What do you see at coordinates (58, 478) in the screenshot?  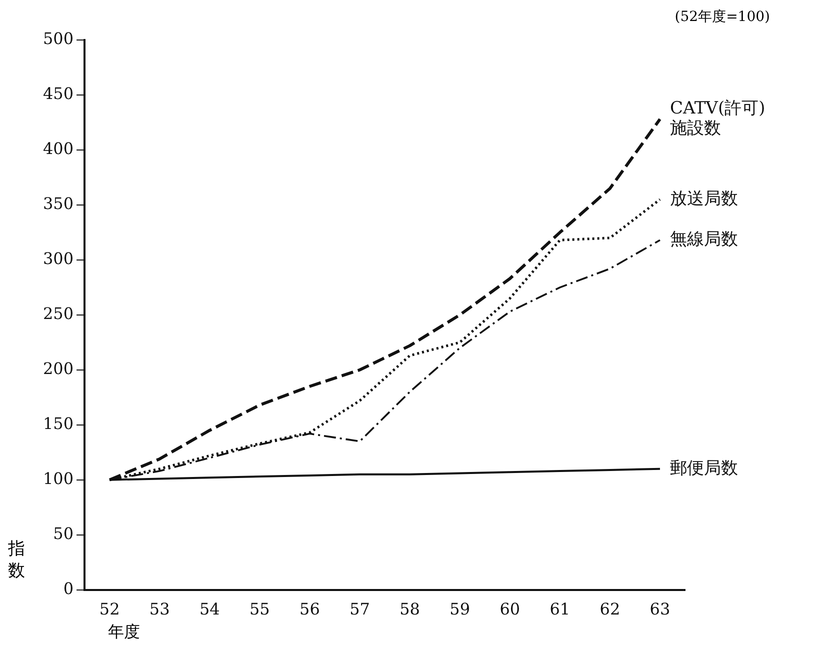 I see `y-tick-label: 100` at bounding box center [58, 478].